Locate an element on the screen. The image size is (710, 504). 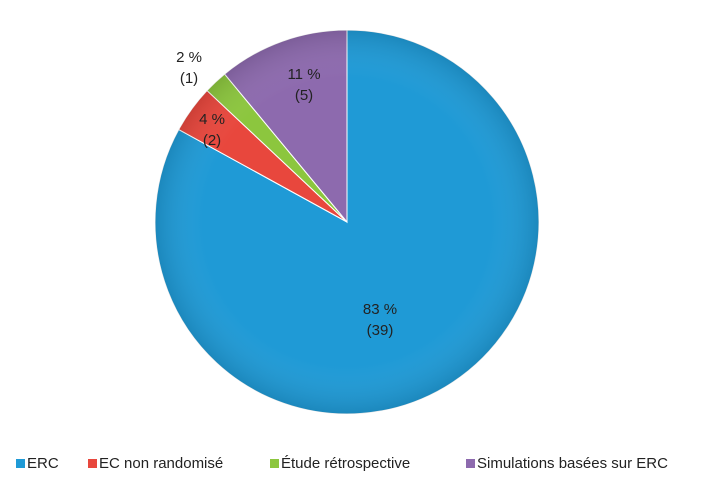
value-label: 2 % is located at coordinates (189, 57).